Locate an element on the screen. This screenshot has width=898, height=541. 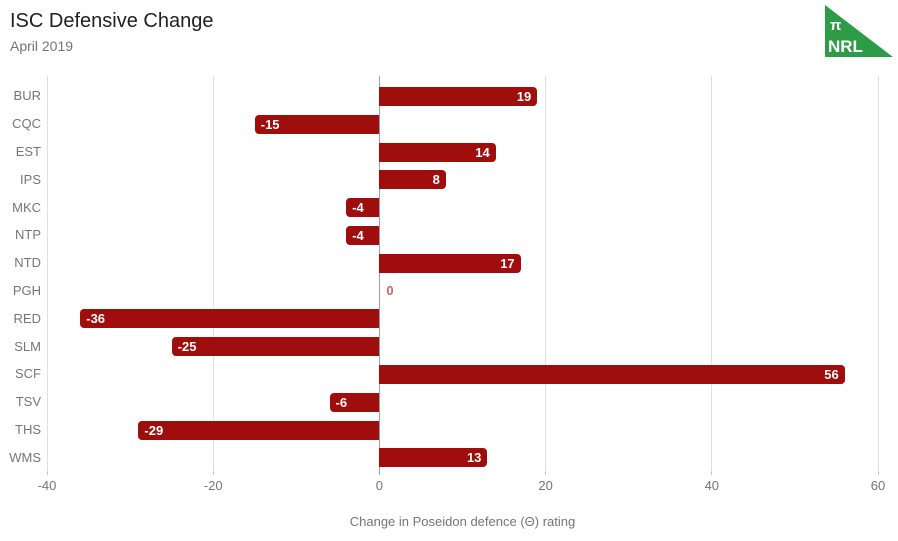
bar-value-label: 14 is located at coordinates (482, 152).